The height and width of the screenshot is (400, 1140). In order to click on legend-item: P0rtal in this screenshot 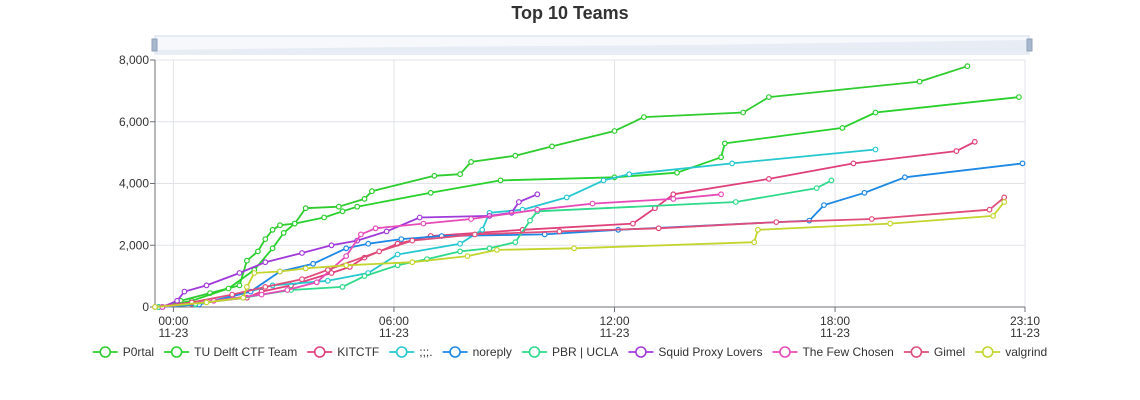, I will do `click(123, 352)`.